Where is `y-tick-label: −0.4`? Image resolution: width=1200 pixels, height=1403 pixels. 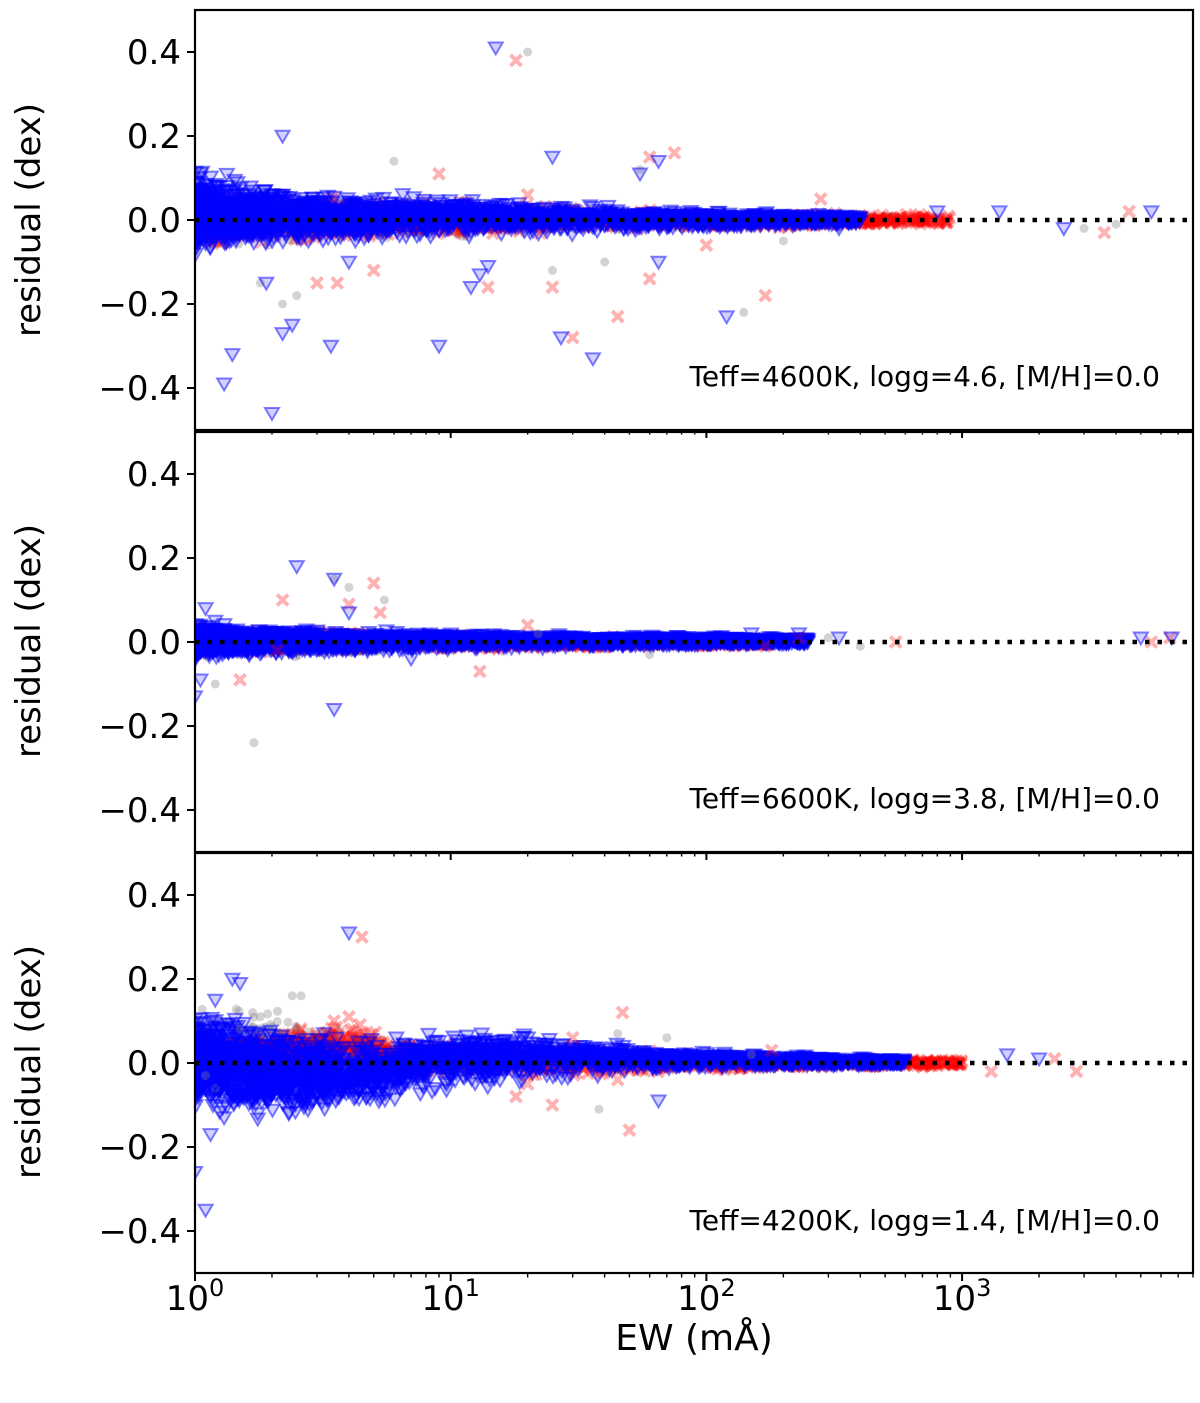
y-tick-label: −0.4 is located at coordinates (139, 389).